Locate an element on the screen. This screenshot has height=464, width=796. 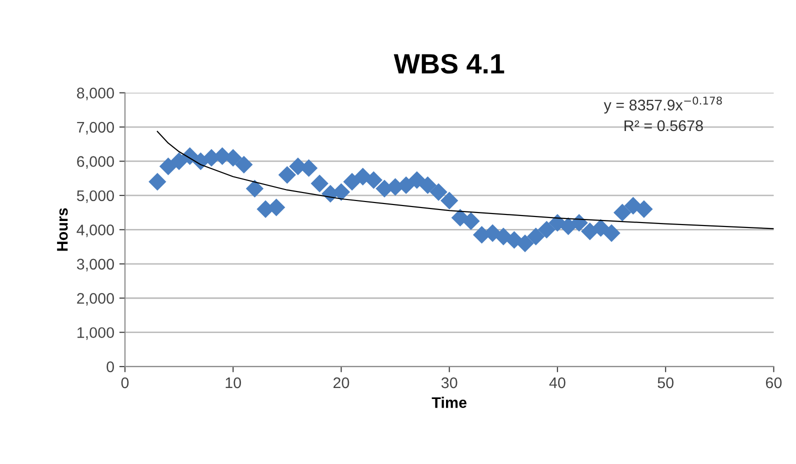
x-tick-label: 60 is located at coordinates (774, 382).